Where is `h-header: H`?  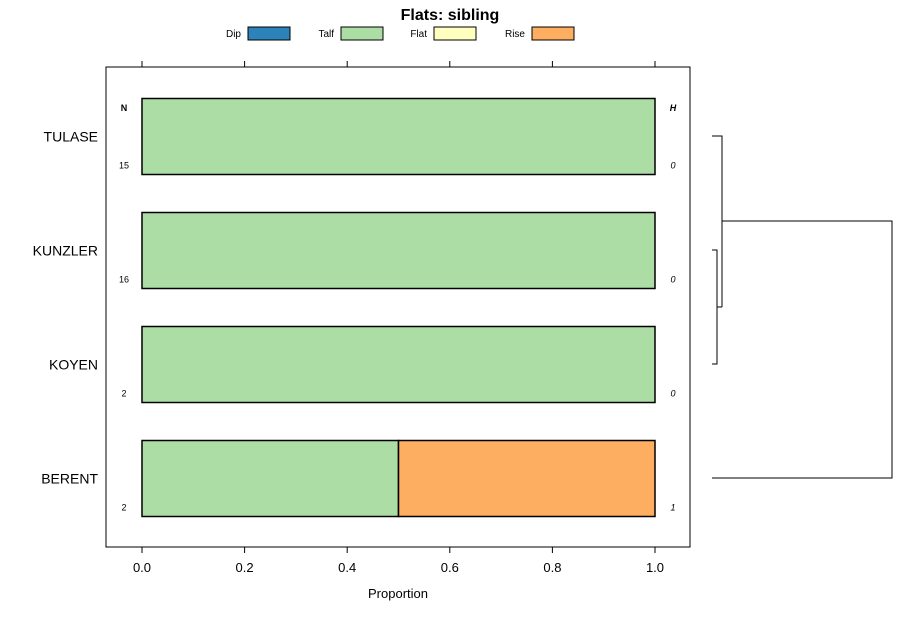 h-header: H is located at coordinates (673, 108).